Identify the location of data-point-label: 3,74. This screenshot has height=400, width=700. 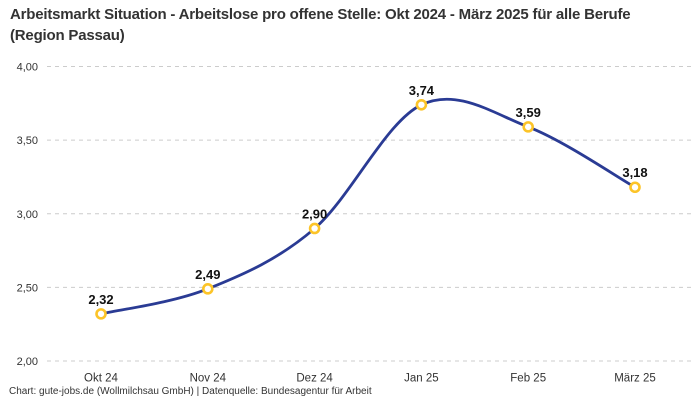
(422, 90).